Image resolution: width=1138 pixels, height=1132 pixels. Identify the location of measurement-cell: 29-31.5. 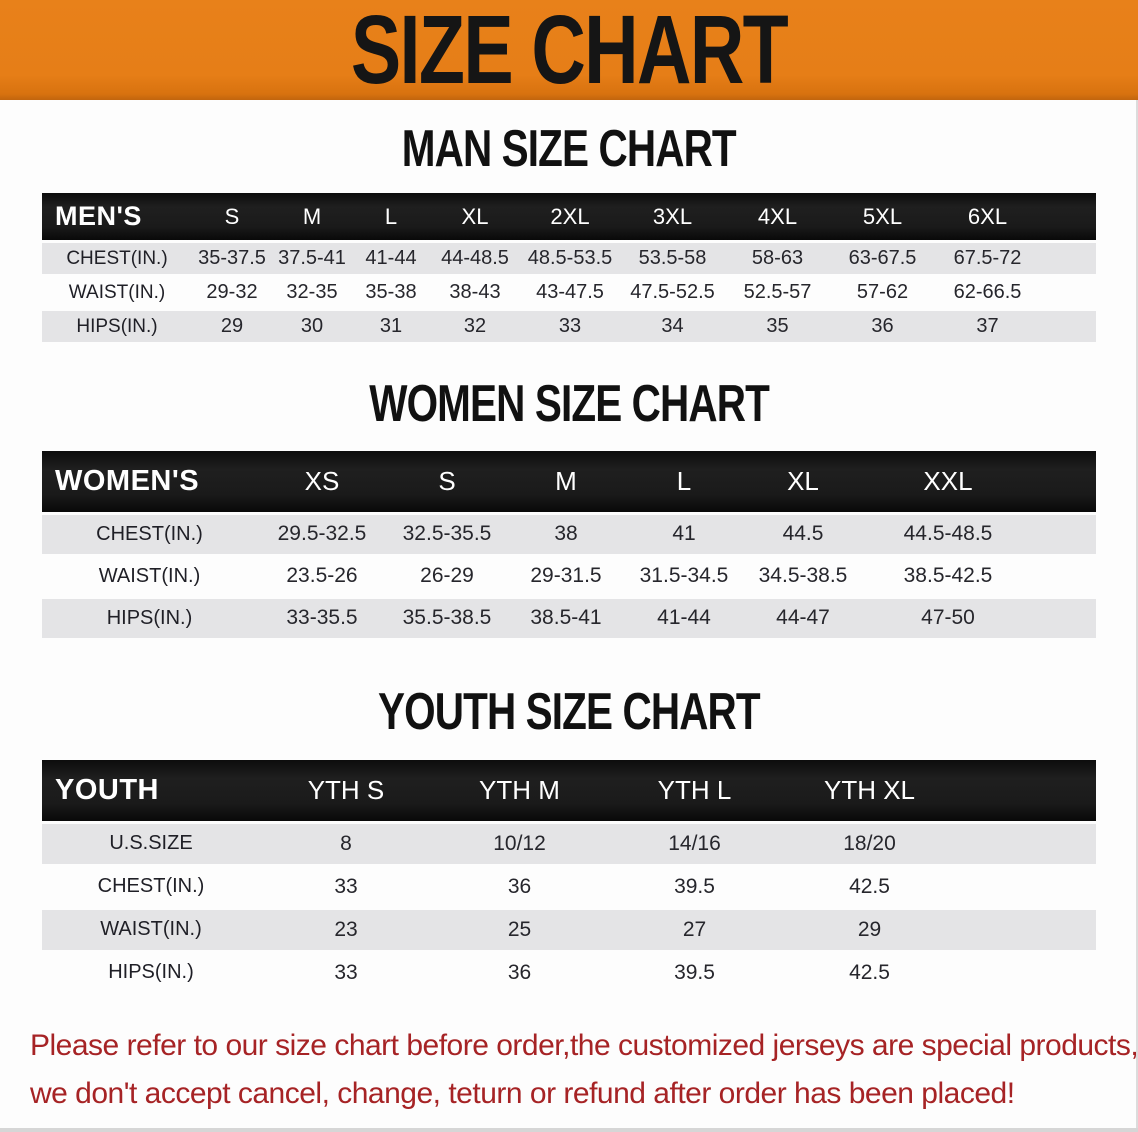
(566, 576).